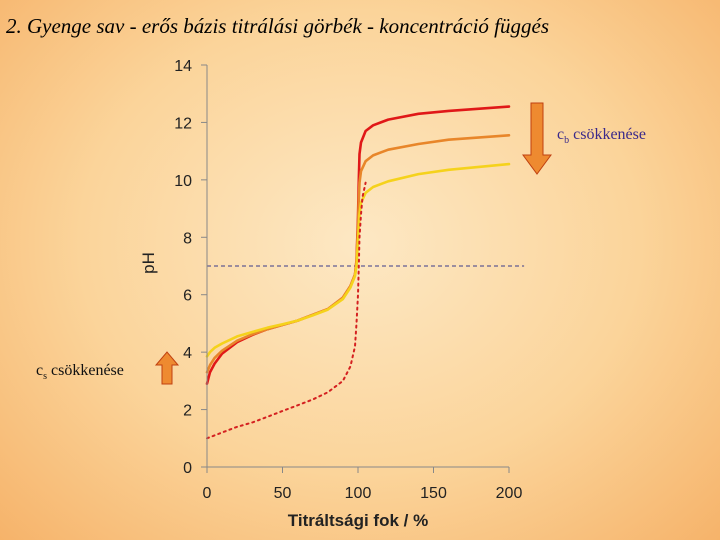  What do you see at coordinates (433, 493) in the screenshot?
I see `x-tick-label: 150` at bounding box center [433, 493].